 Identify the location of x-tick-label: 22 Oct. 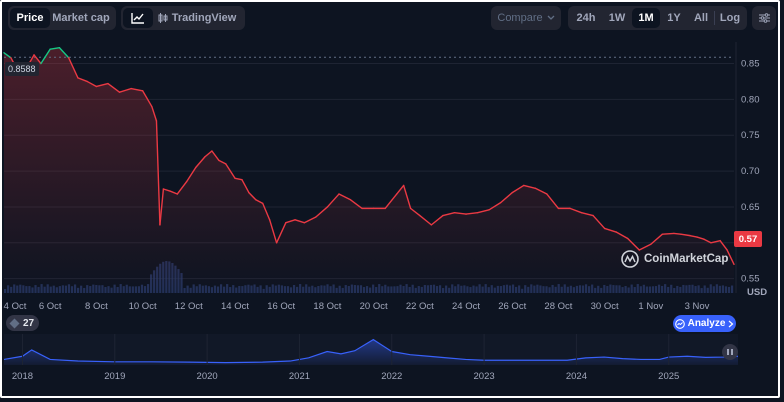
(420, 306).